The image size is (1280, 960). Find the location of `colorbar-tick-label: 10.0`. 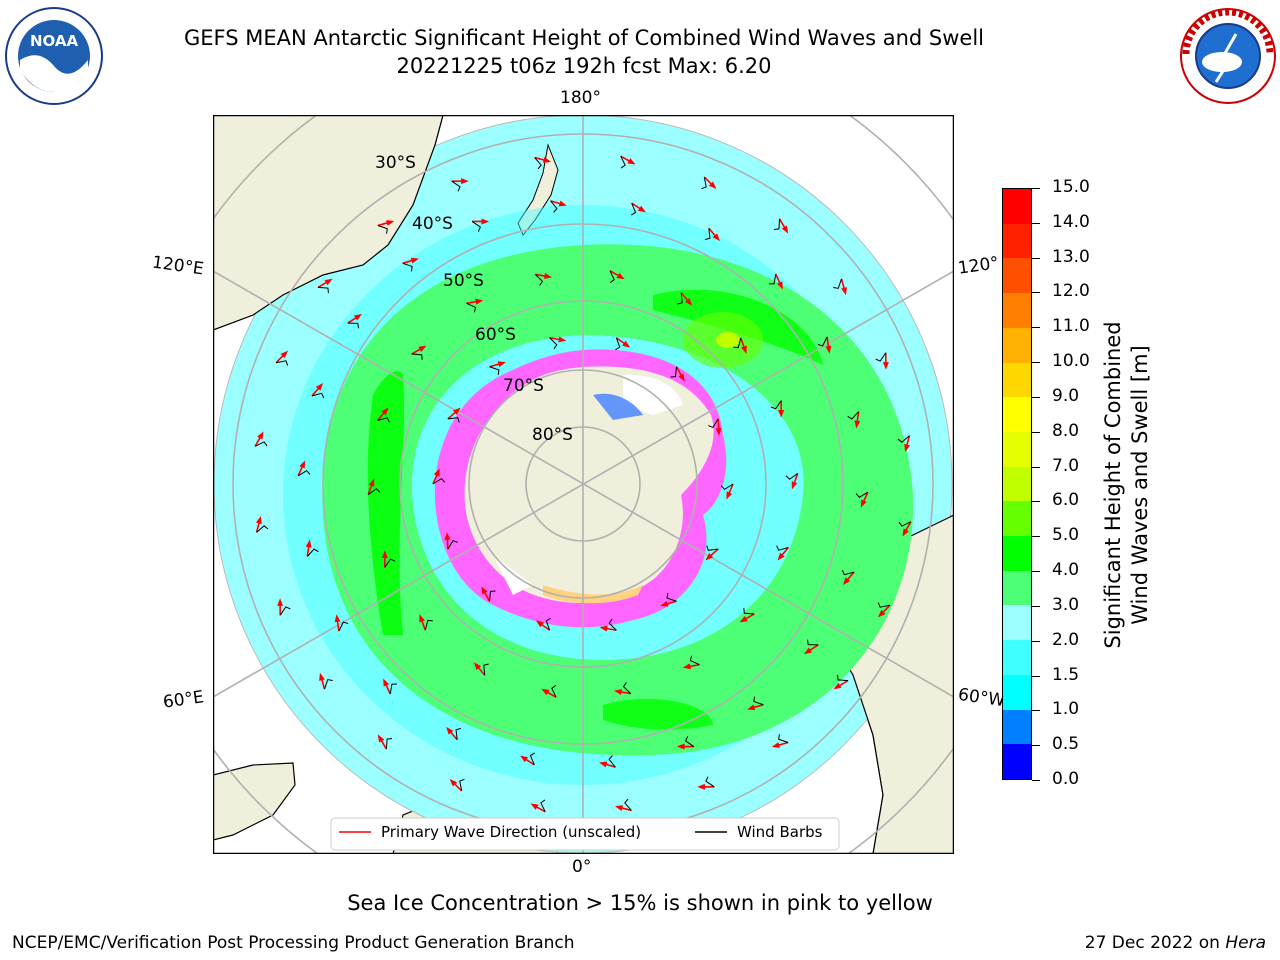

colorbar-tick-label: 10.0 is located at coordinates (1071, 361).